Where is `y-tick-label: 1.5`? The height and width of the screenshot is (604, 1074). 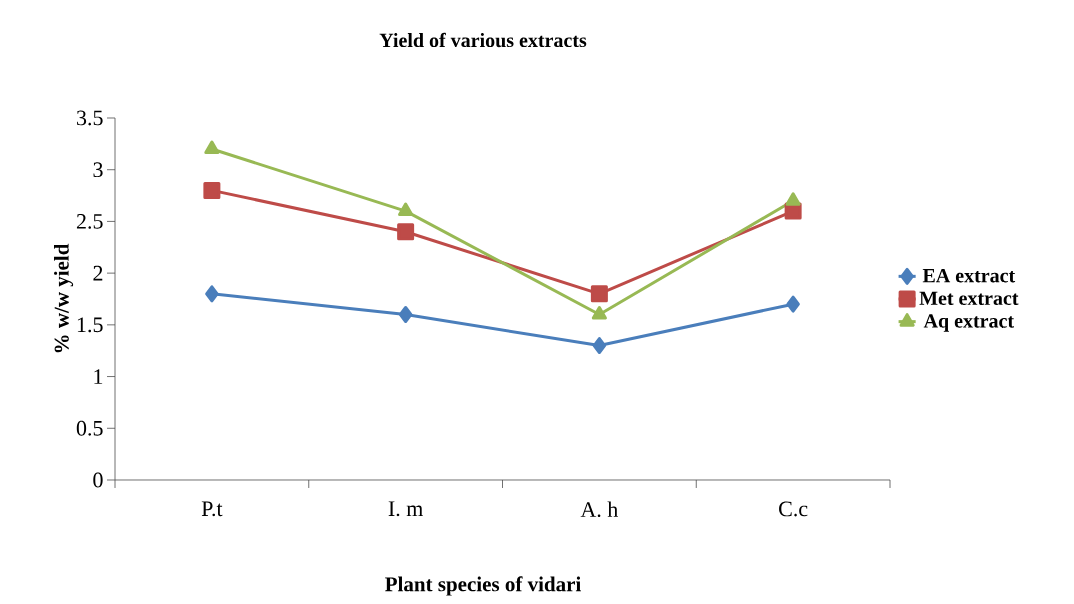
y-tick-label: 1.5 is located at coordinates (90, 325).